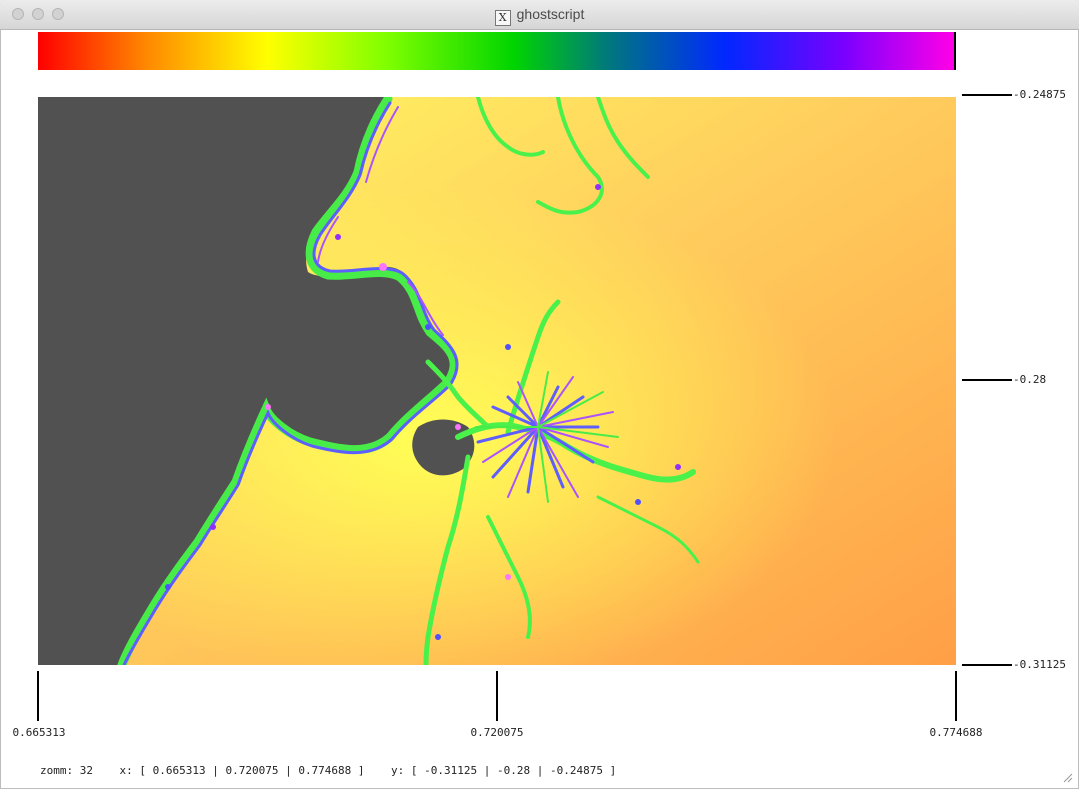  Describe the element at coordinates (18, 14) in the screenshot. I see `close-window-button` at that location.